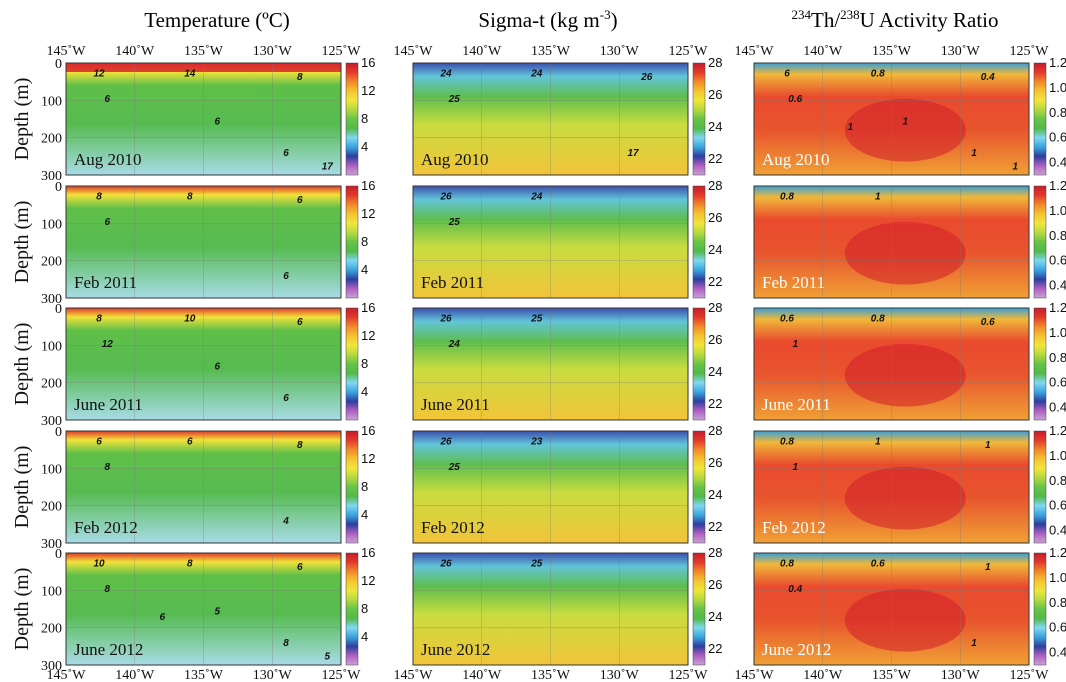 This screenshot has width=1066, height=682. What do you see at coordinates (108, 159) in the screenshot?
I see `date-label: Aug 2010` at bounding box center [108, 159].